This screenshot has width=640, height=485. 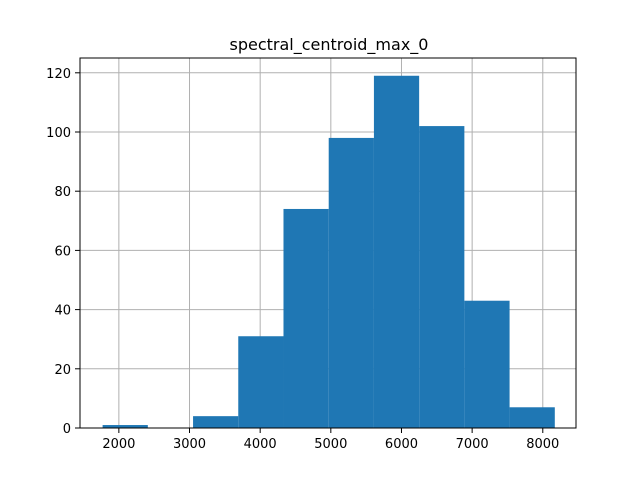 What do you see at coordinates (330, 444) in the screenshot?
I see `x-tick-label: 5000` at bounding box center [330, 444].